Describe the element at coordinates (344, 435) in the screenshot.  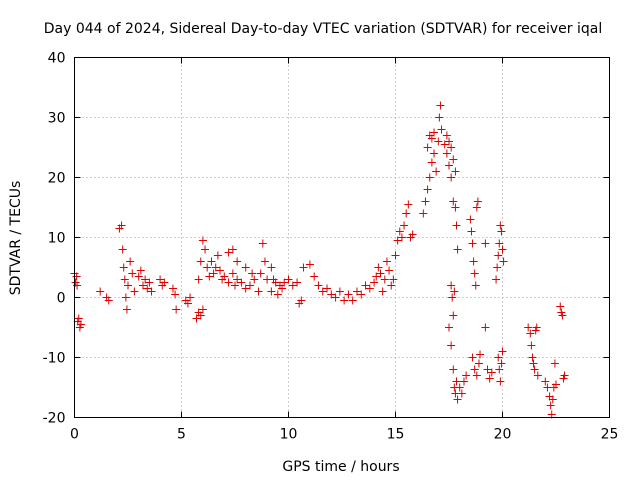
I see `x-tick-labels: 0 5 10 15 20 25` at that location.